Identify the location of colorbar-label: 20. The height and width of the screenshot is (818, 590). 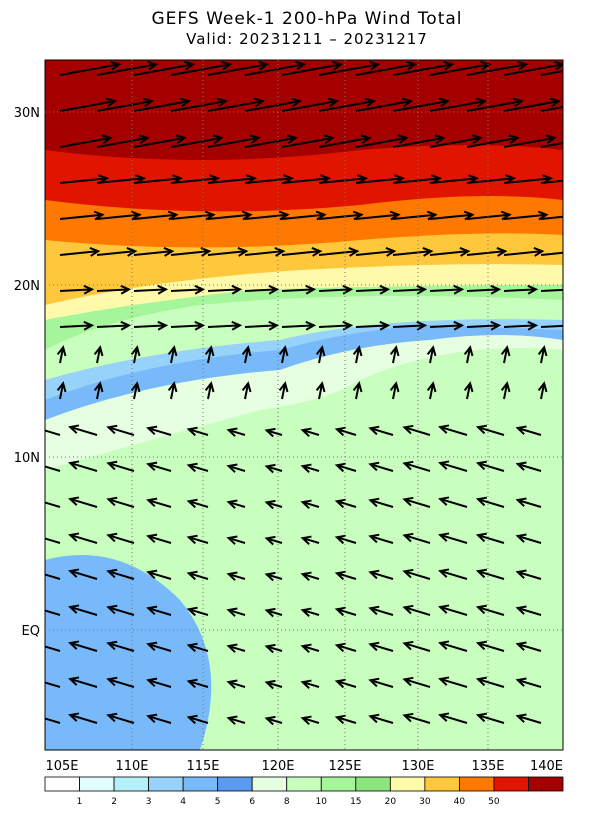
(391, 802).